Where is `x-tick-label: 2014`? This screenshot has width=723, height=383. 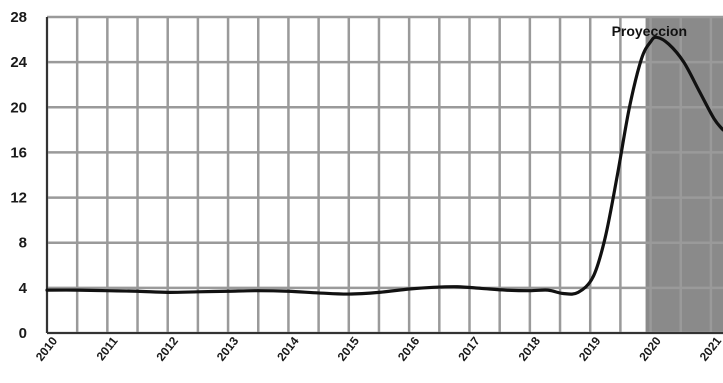
x-tick-label: 2014 is located at coordinates (288, 349).